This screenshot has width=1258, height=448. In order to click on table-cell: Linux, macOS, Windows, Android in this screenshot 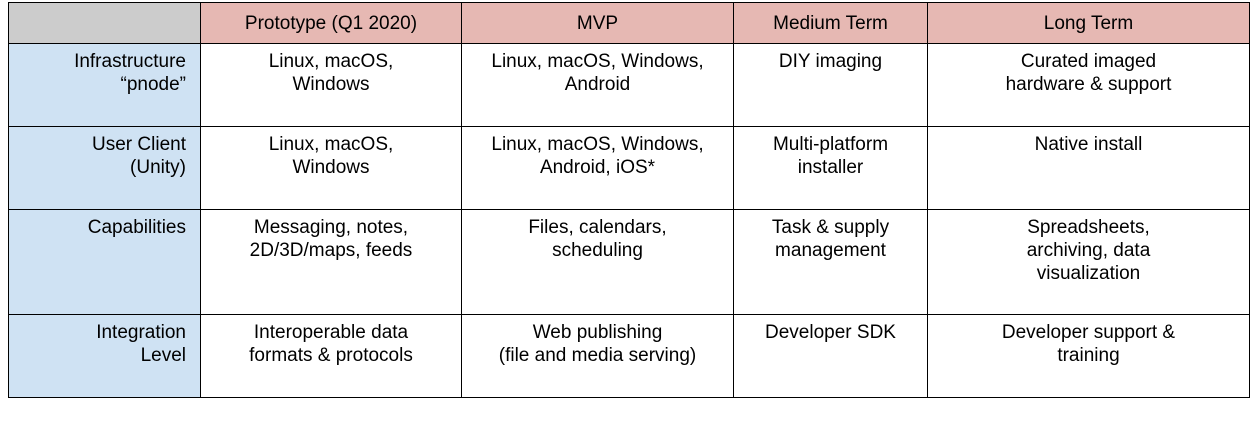, I will do `click(597, 85)`.